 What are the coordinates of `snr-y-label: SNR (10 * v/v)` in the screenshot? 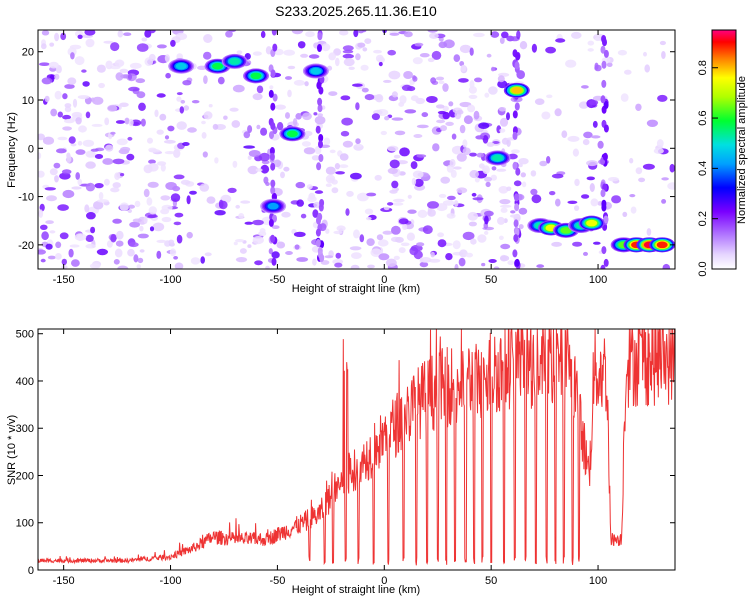 It's located at (12, 450).